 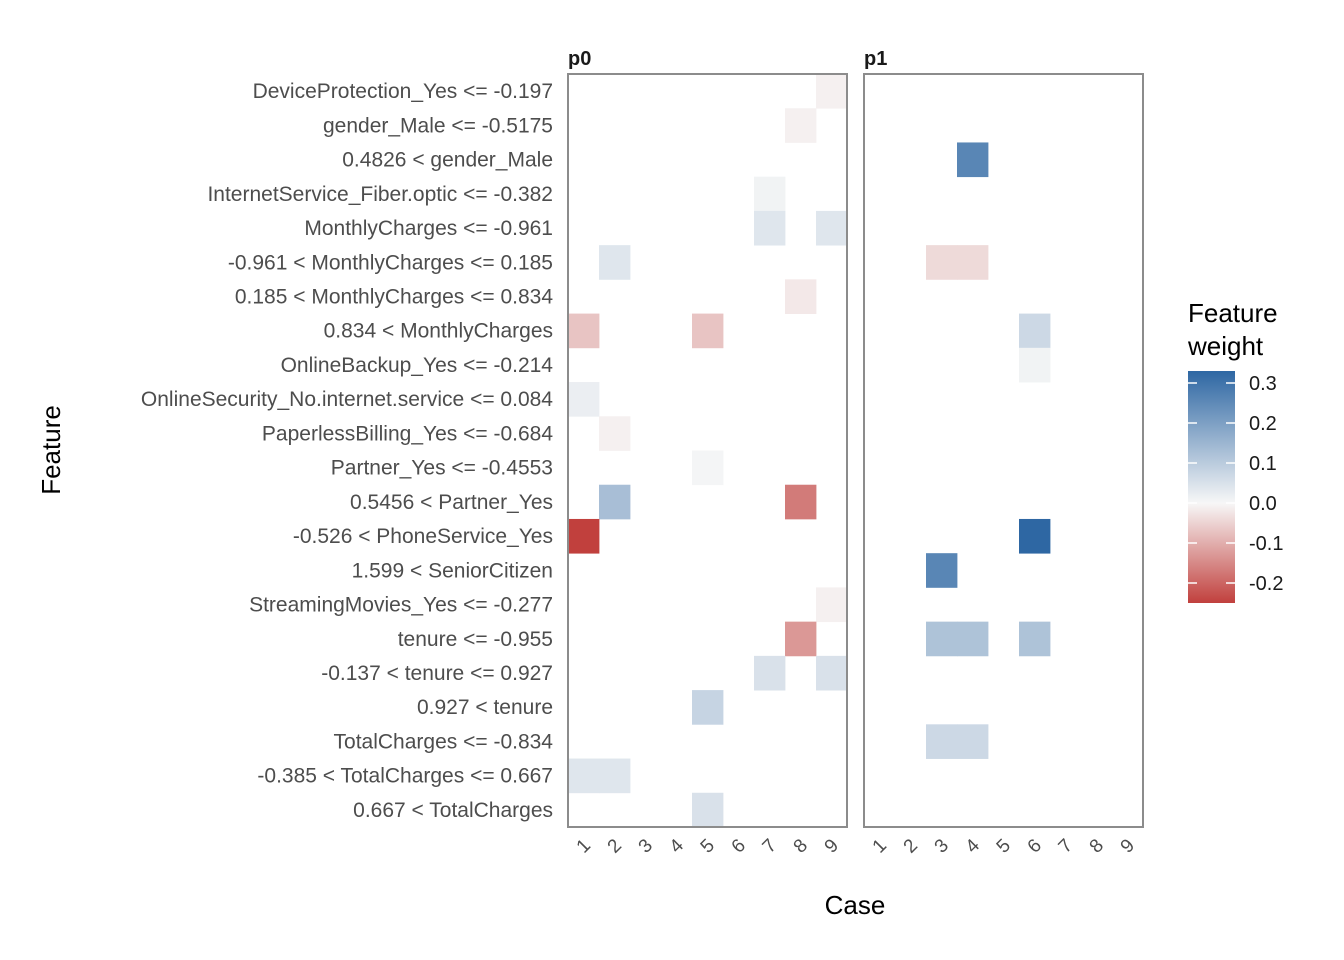 I want to click on y-tick-label: 1.599 < SeniorCitizen, so click(x=452, y=570).